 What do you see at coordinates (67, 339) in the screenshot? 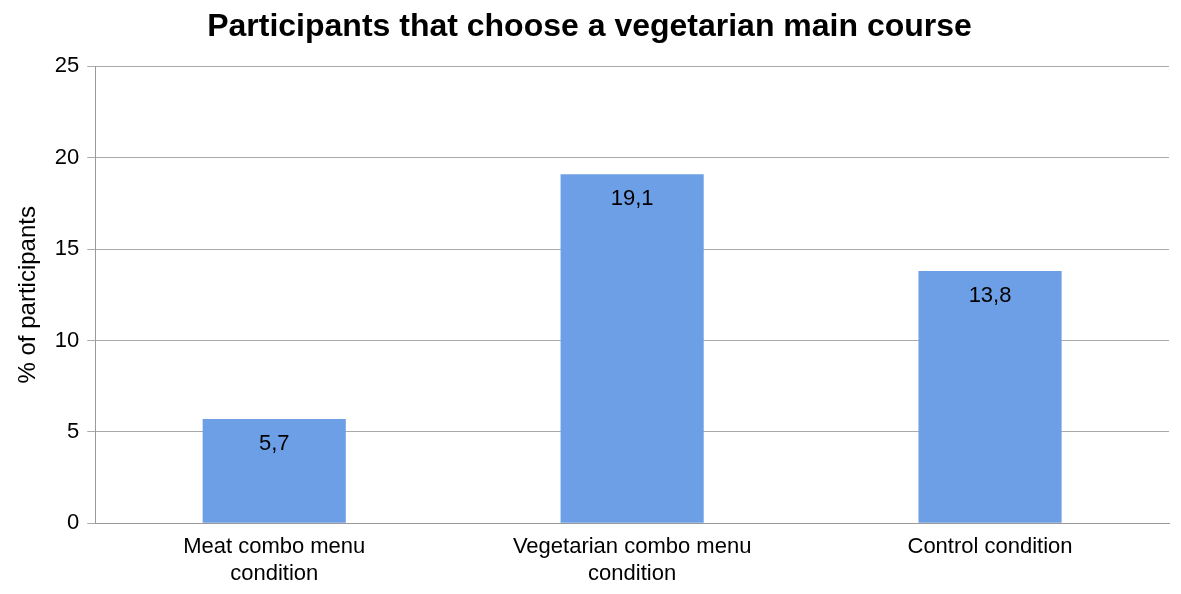
I see `y-tick-label: 10` at bounding box center [67, 339].